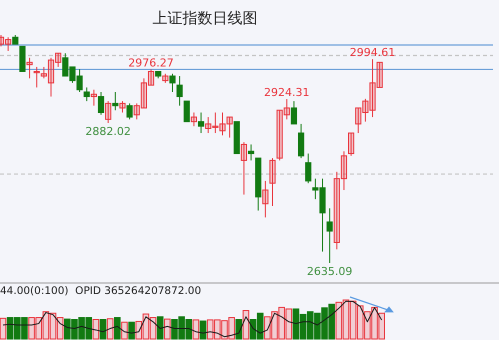 This screenshot has height=340, width=499. What do you see at coordinates (108, 131) in the screenshot?
I see `annotation: 2882.02` at bounding box center [108, 131].